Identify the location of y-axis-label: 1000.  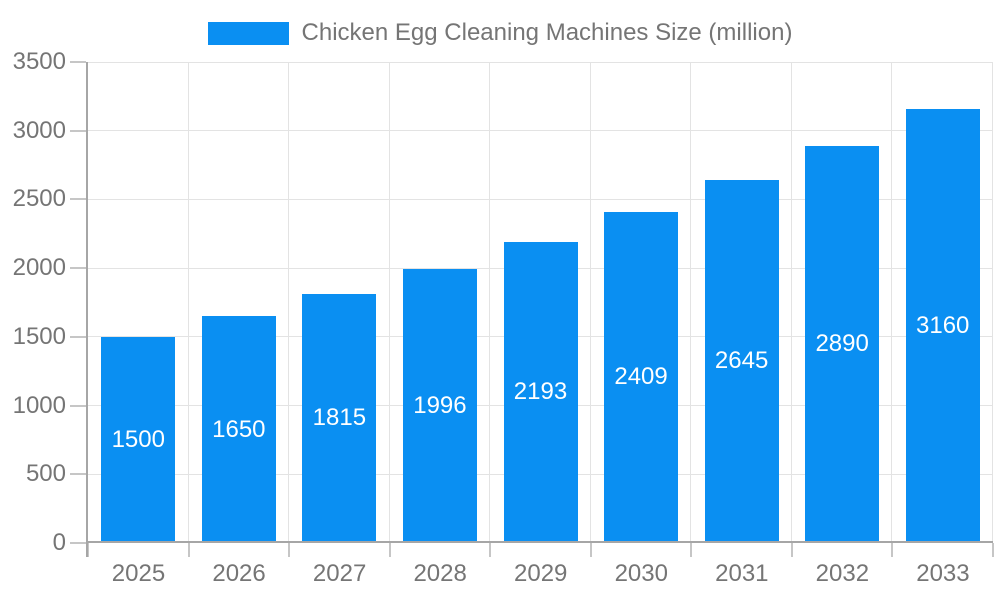
(39, 405).